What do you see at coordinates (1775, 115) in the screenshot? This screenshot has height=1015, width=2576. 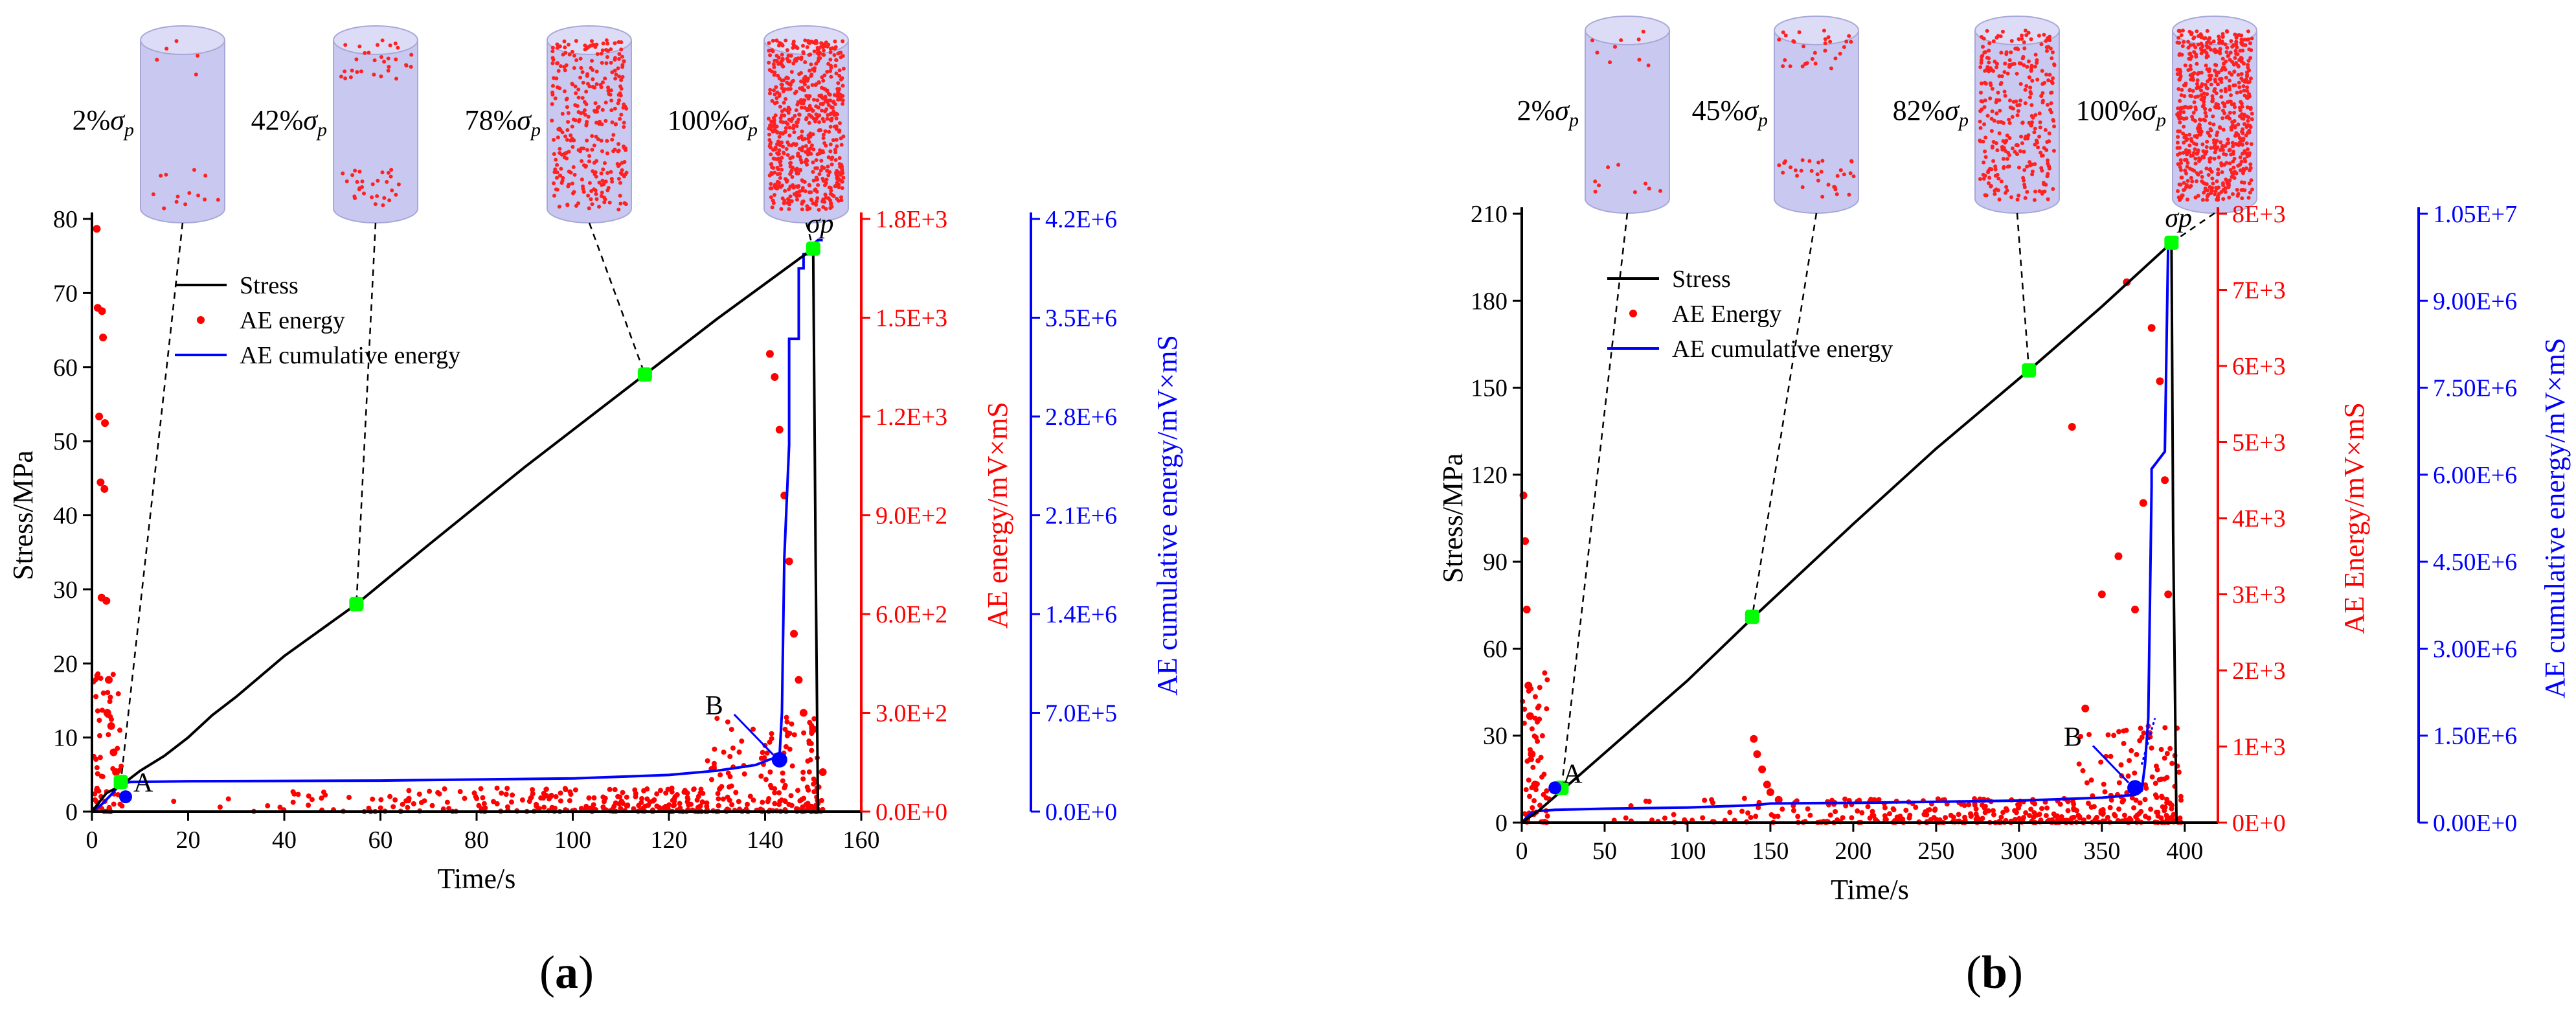 I see `panel-b-cylinder-2: 45%σp` at bounding box center [1775, 115].